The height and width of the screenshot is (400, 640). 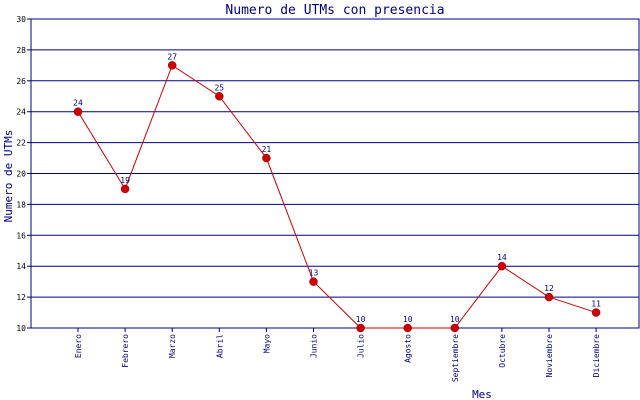 I want to click on x-tick-label: Marzo, so click(x=172, y=346).